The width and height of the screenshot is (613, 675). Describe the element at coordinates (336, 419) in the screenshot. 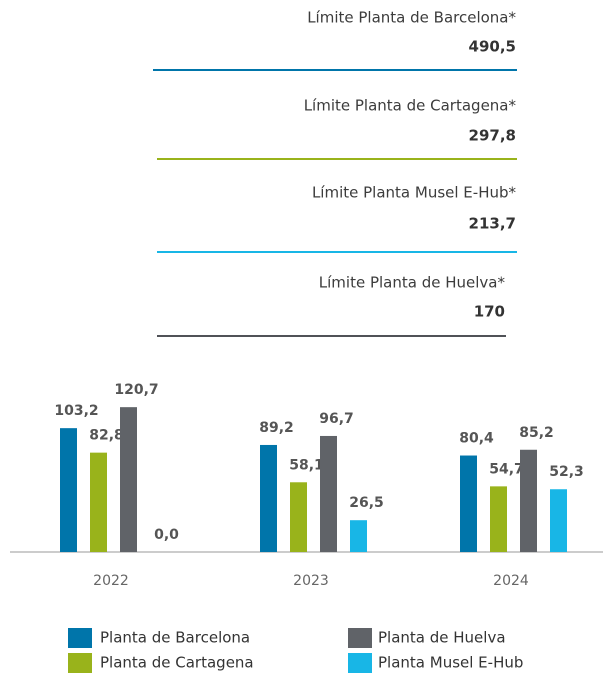

I see `value-label: 96,7` at that location.